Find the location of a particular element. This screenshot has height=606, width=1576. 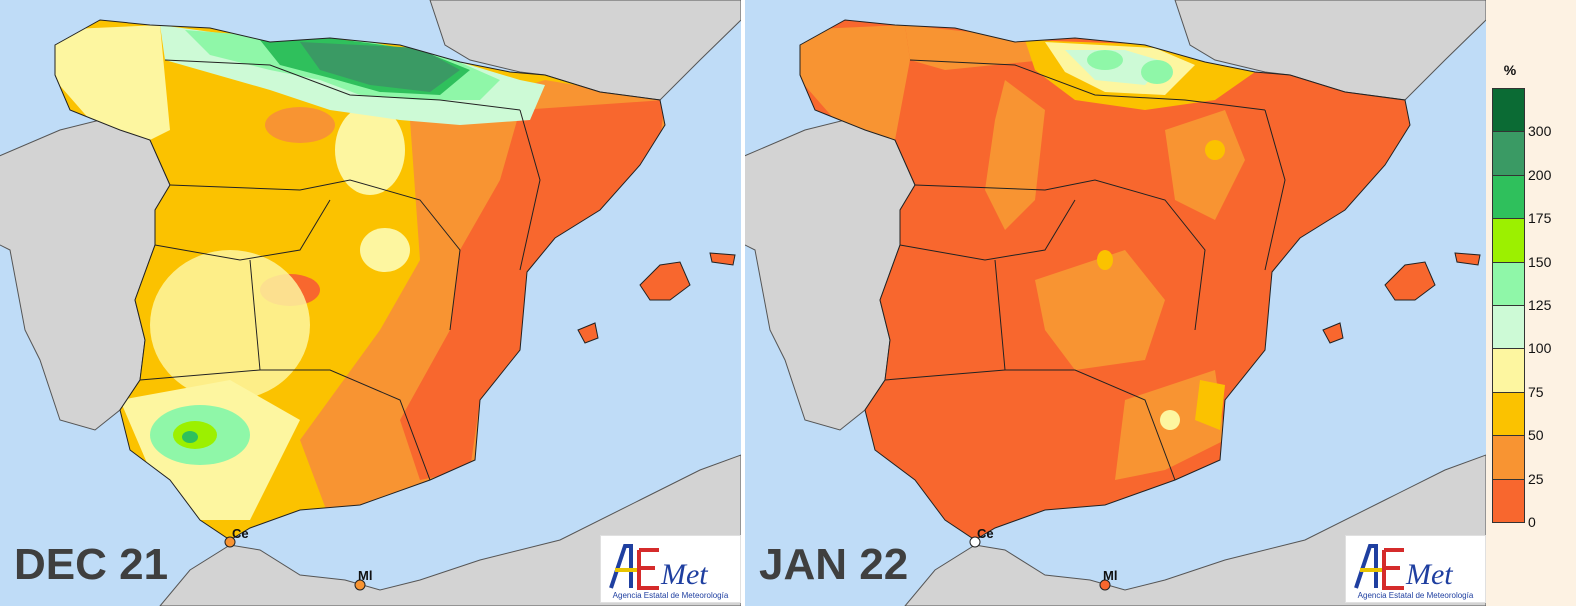

legend-tick-label: 150 is located at coordinates (1540, 261).